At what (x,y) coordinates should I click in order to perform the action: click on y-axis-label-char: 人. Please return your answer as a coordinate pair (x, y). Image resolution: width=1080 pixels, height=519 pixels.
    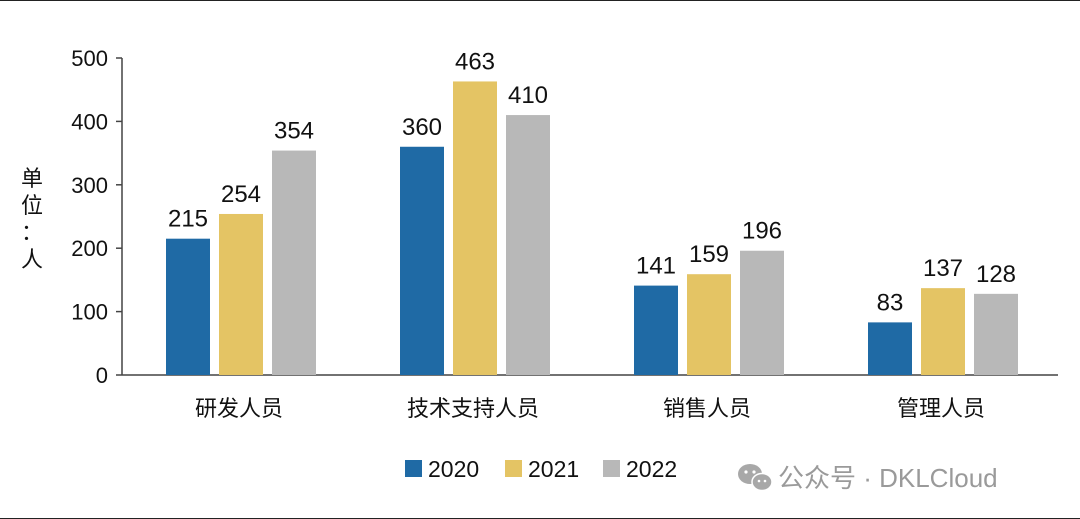
    Looking at the image, I should click on (32, 260).